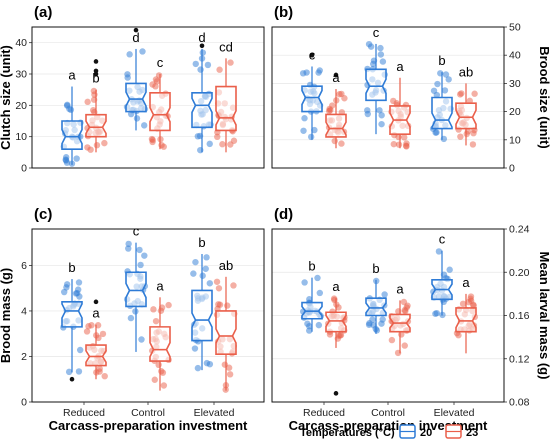  Describe the element at coordinates (24, 311) in the screenshot. I see `y-tick-label: 4` at that location.